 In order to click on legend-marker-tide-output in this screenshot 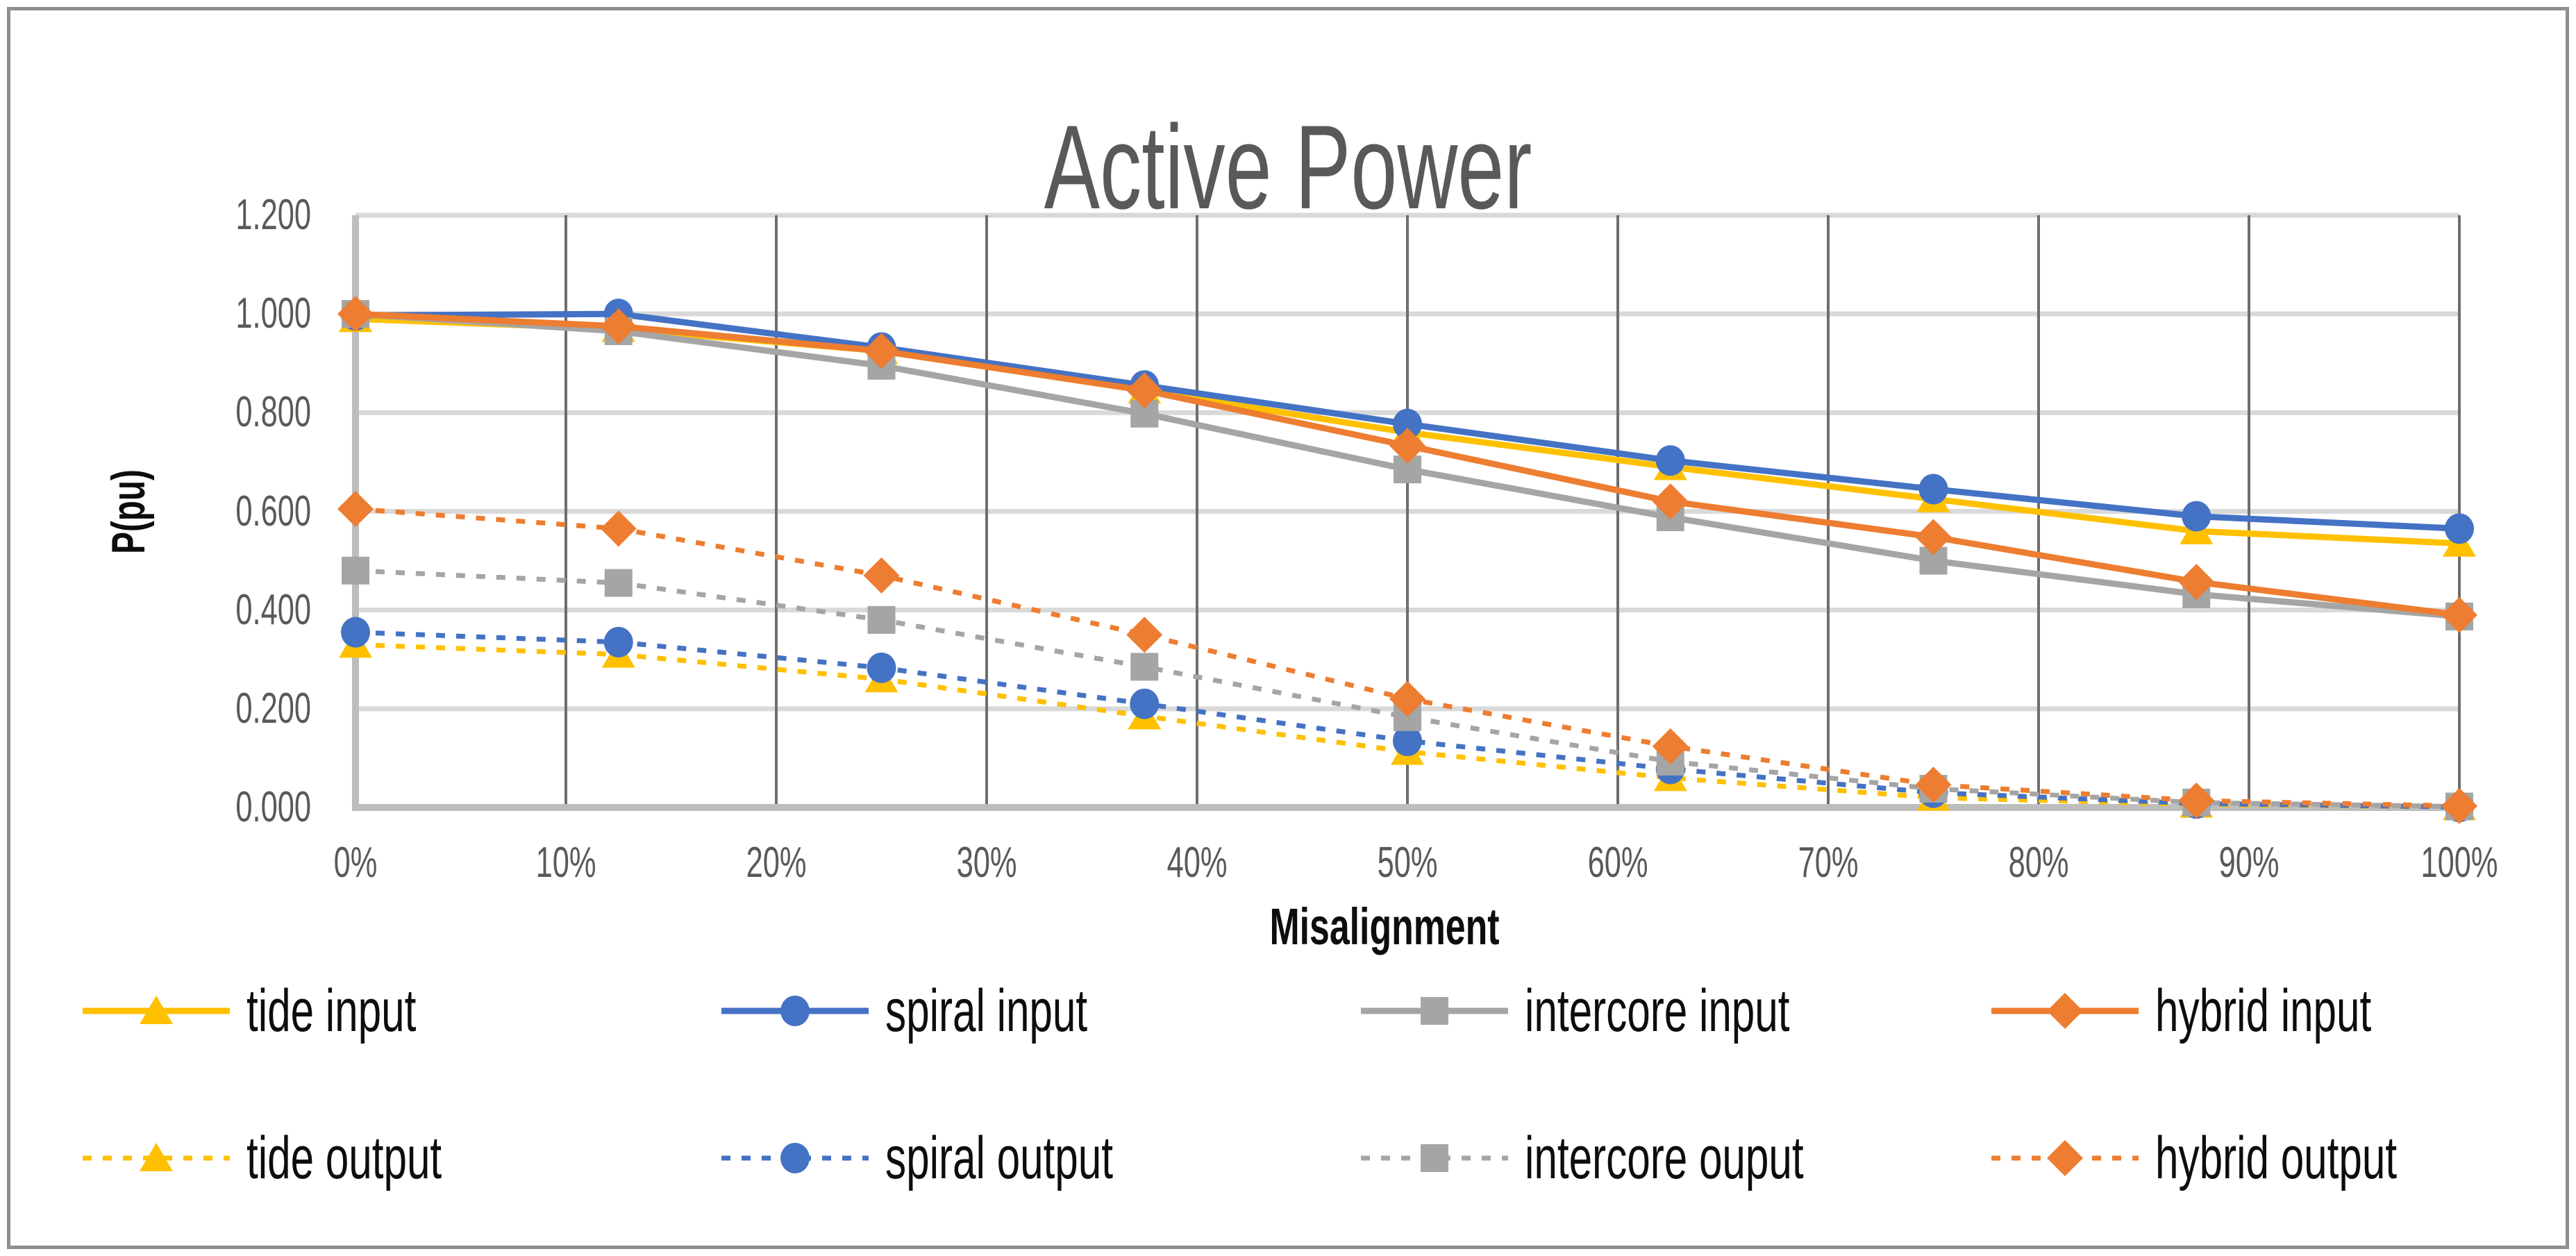, I will do `click(156, 1157)`.